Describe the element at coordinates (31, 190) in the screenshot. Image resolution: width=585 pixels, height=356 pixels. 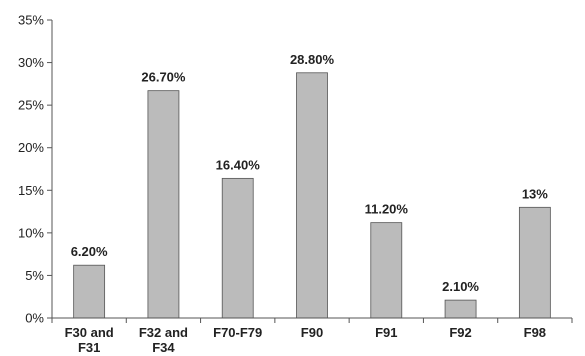
I see `y-tick-label: 15%` at that location.